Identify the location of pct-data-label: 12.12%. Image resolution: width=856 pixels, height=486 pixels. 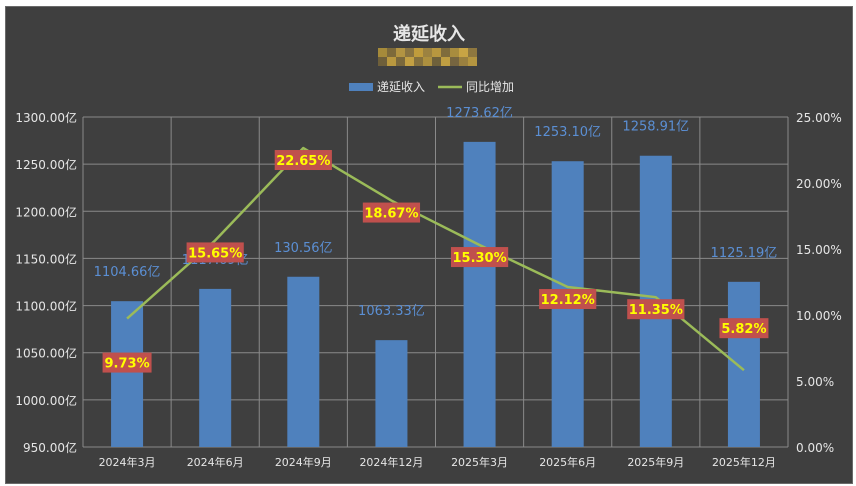
(568, 300).